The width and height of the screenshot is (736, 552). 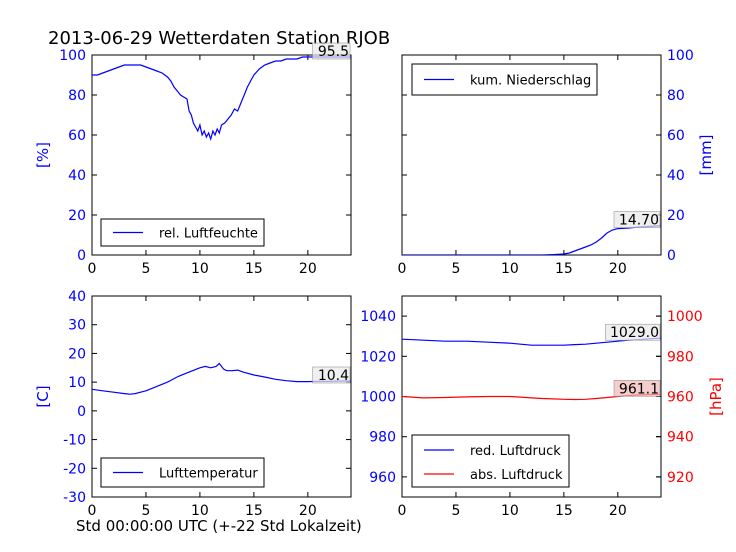 I want to click on legend-label: Lufttemperatur, so click(x=208, y=474).